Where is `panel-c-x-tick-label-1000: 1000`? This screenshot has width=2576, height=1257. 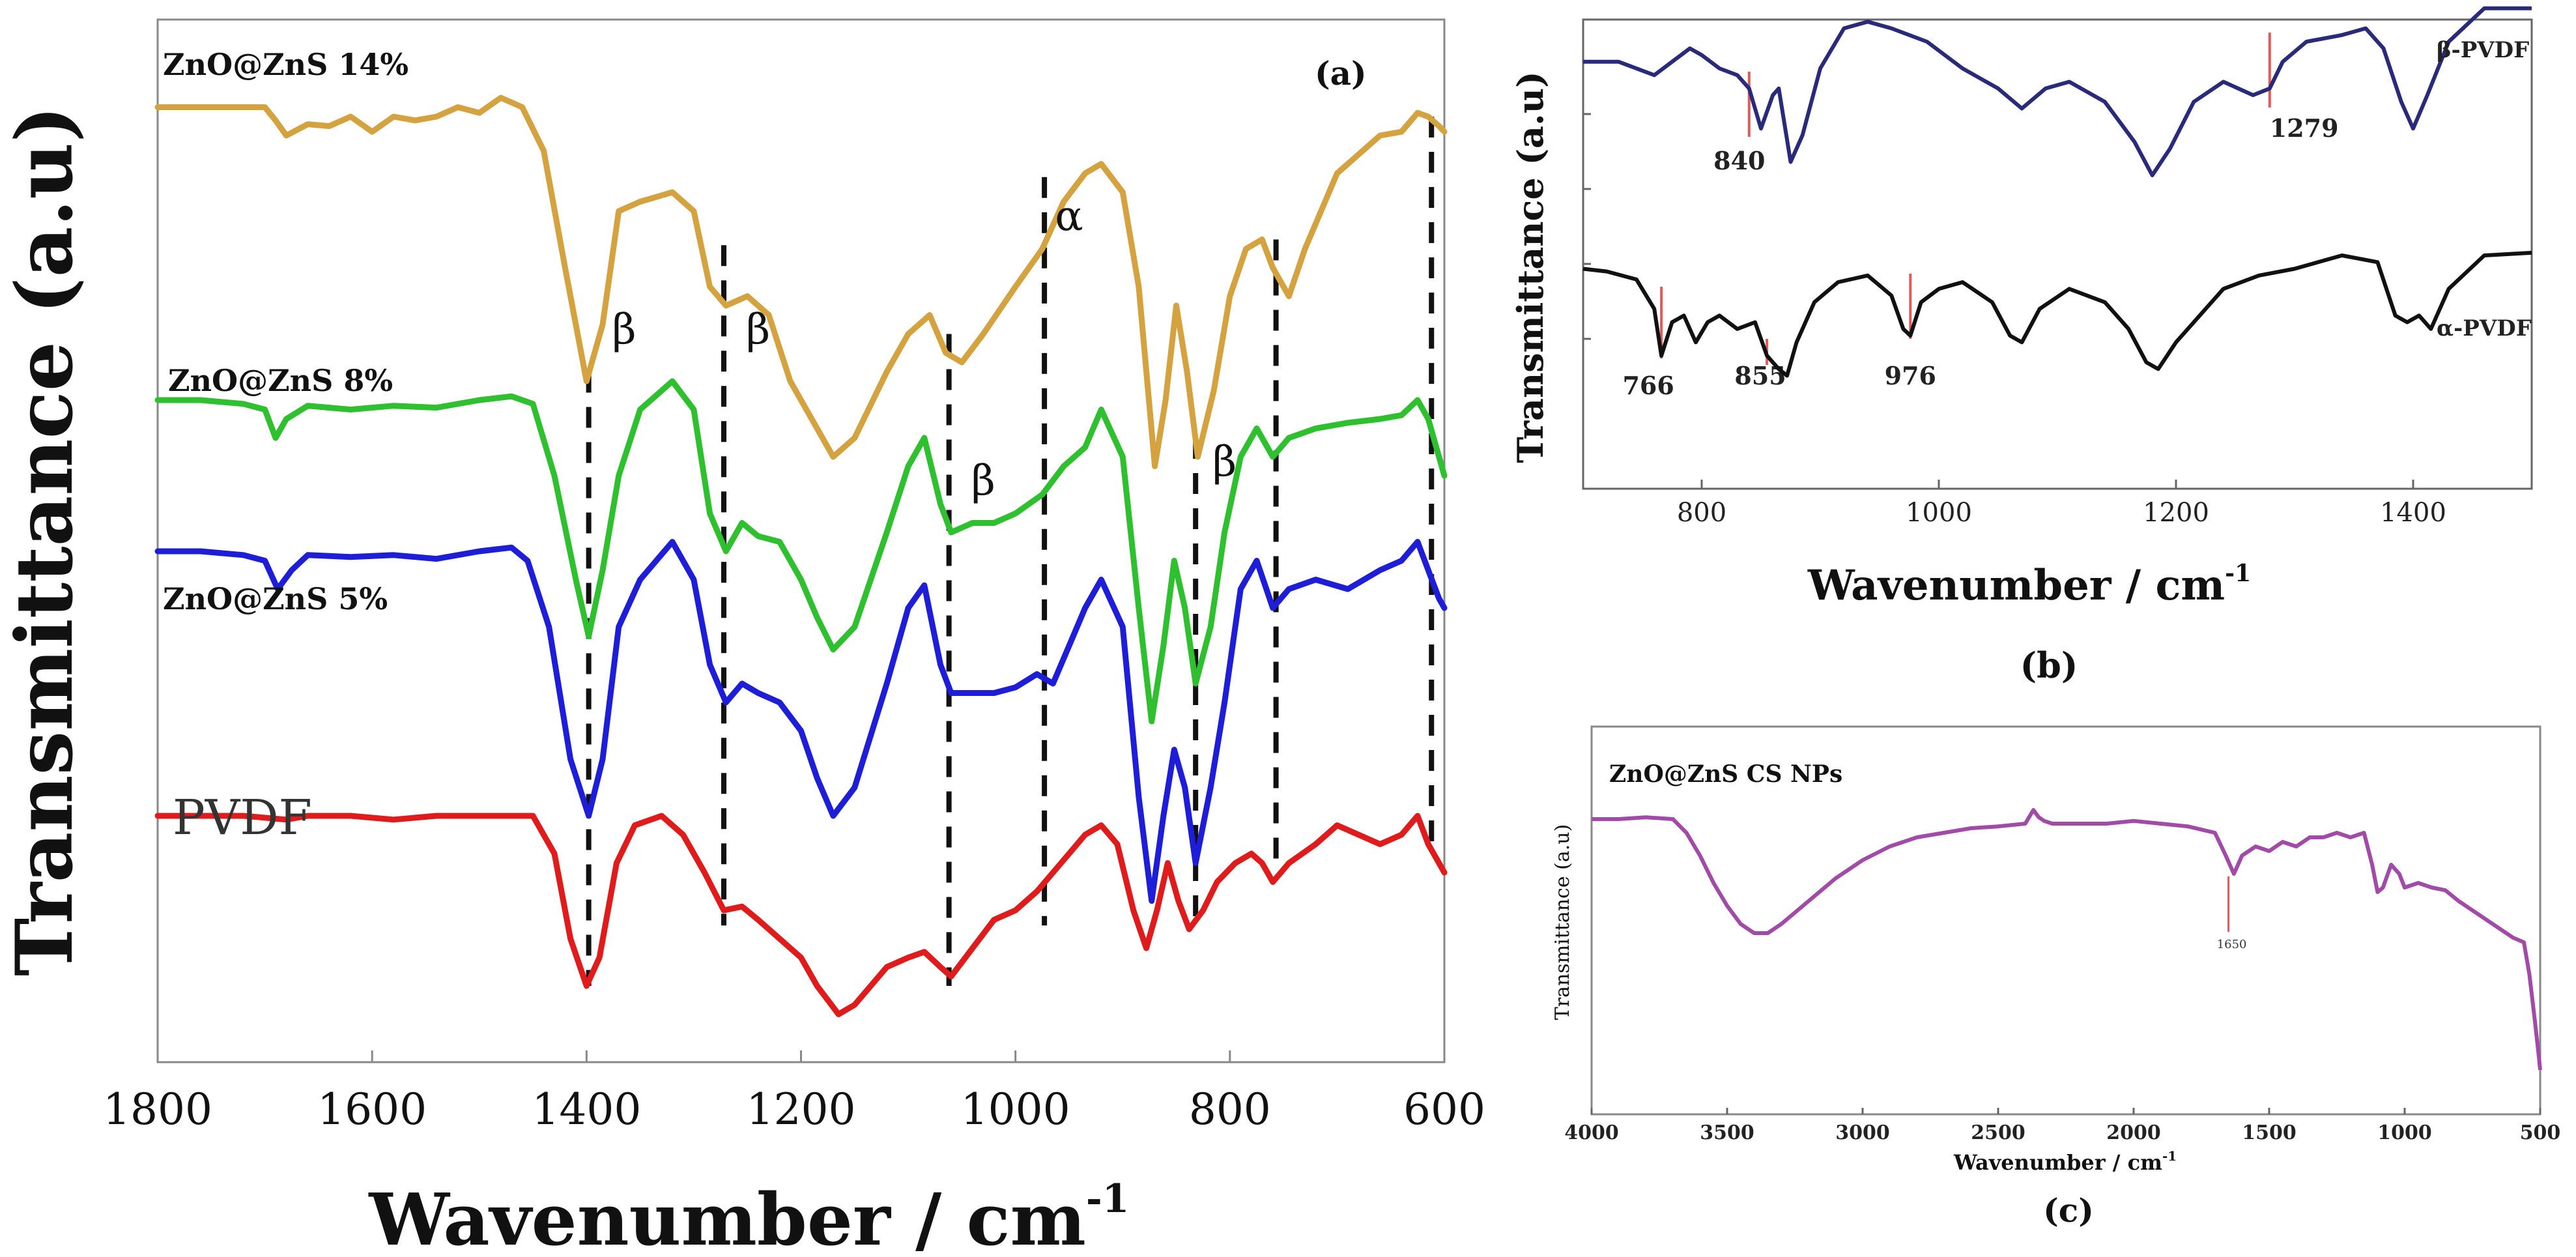
panel-c-x-tick-label-1000: 1000 is located at coordinates (2404, 1132).